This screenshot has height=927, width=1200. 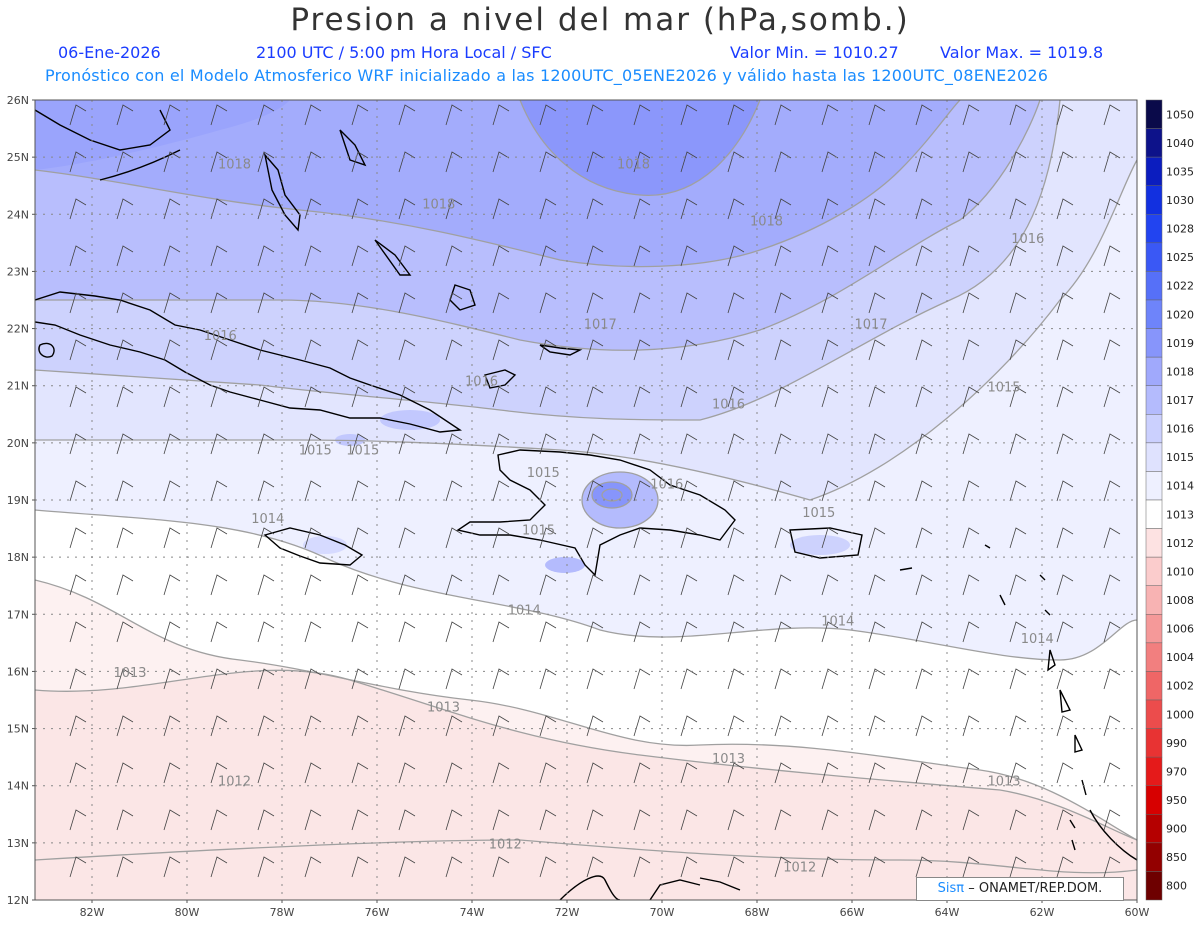 I want to click on coast-eleuthera, so click(x=353, y=148).